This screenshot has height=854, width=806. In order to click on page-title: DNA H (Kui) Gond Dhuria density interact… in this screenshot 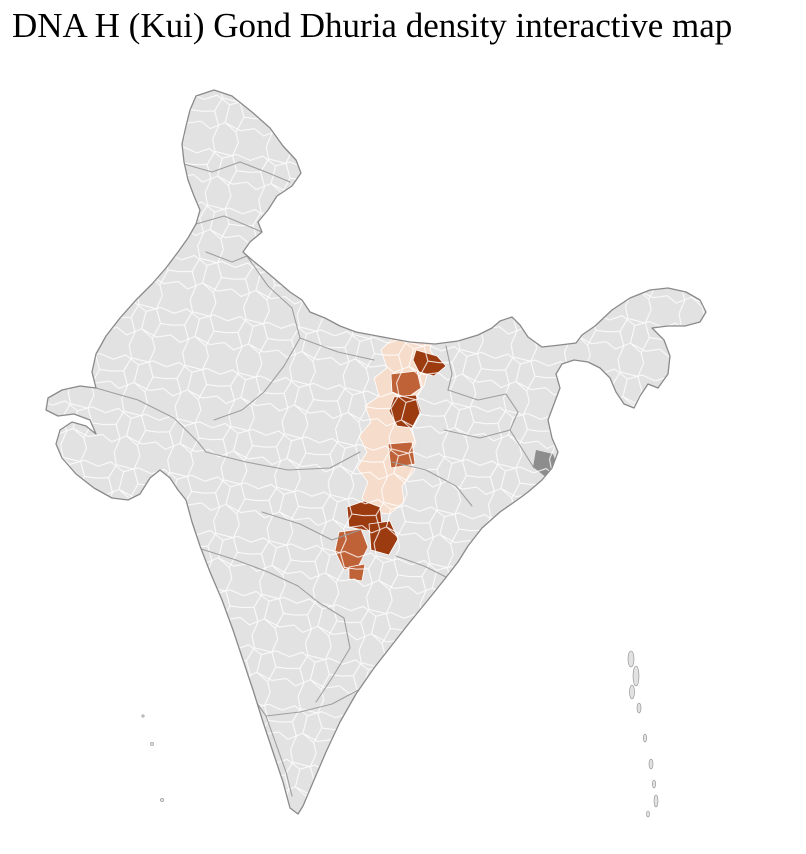, I will do `click(372, 25)`.